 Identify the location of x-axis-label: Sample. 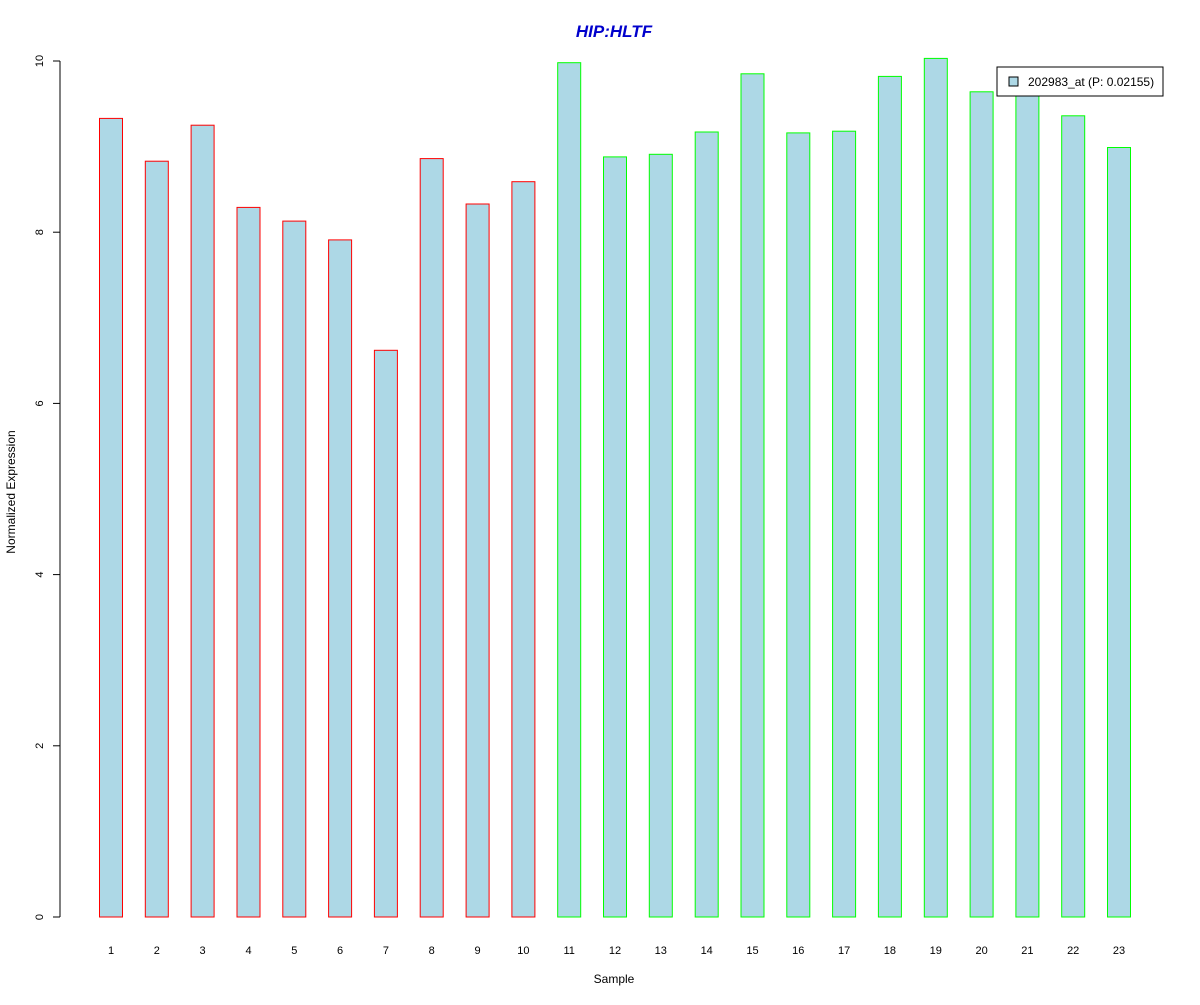
(614, 979).